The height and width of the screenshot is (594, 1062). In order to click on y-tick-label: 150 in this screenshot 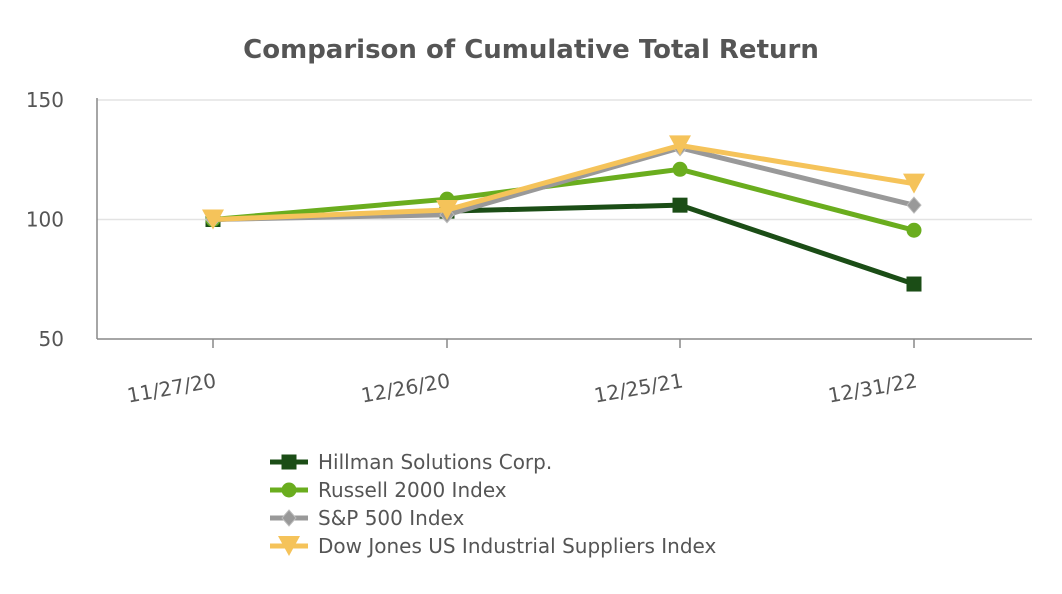, I will do `click(45, 100)`.